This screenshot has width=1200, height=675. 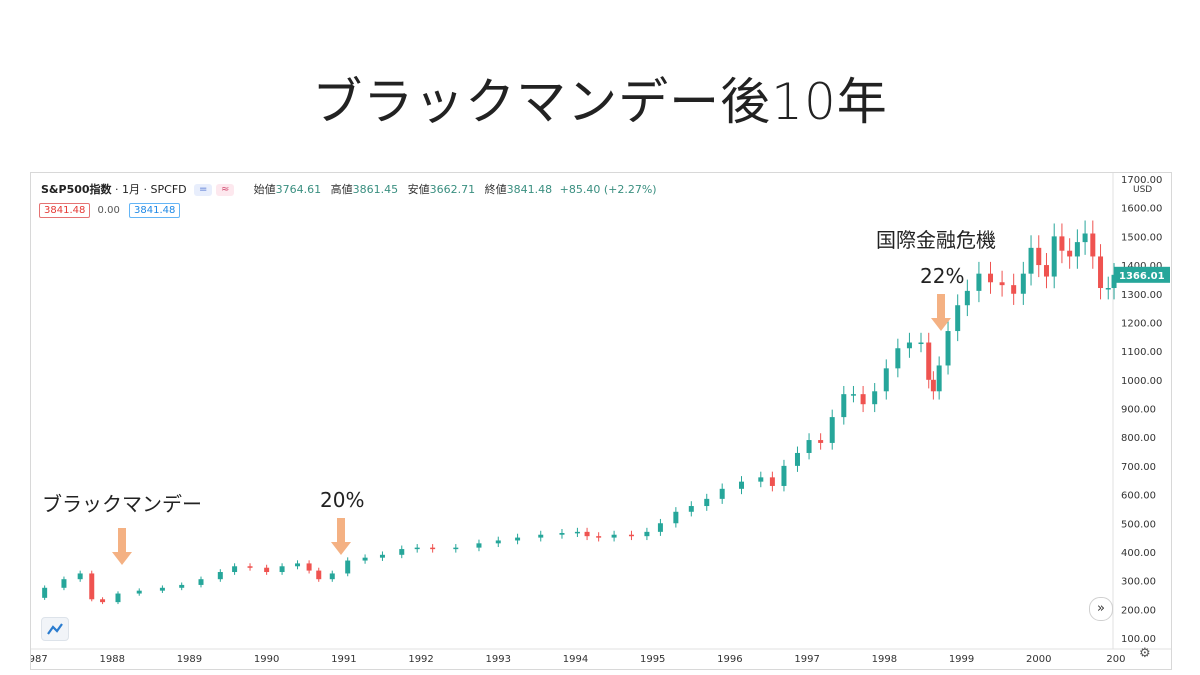 What do you see at coordinates (806, 659) in the screenshot?
I see `x-tick-label: 1997` at bounding box center [806, 659].